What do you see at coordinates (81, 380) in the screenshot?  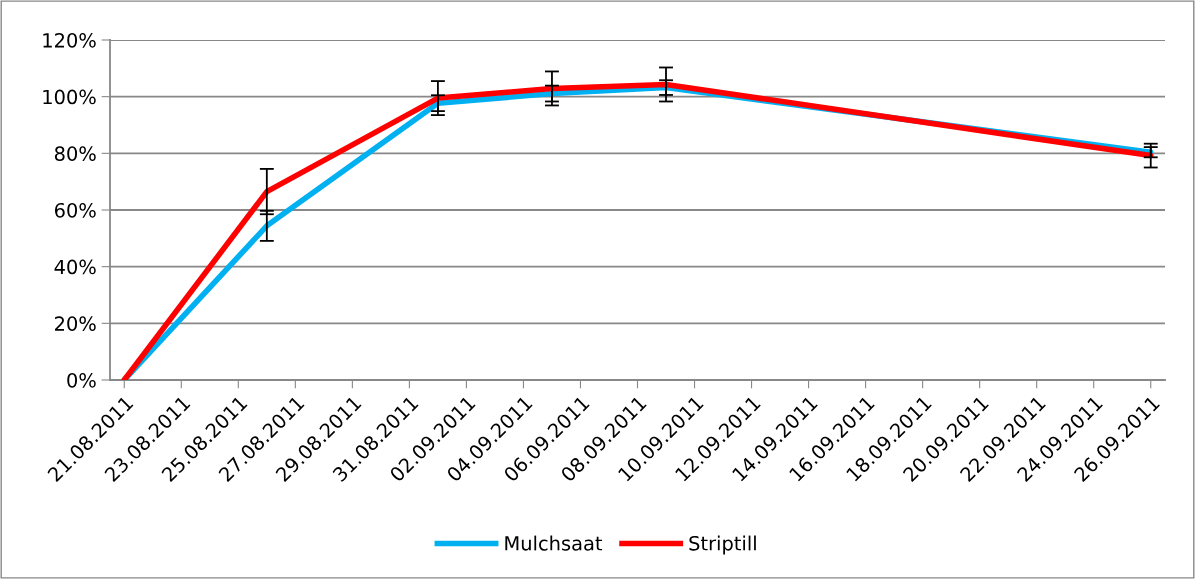 I see `y-tick-label: 0%` at bounding box center [81, 380].